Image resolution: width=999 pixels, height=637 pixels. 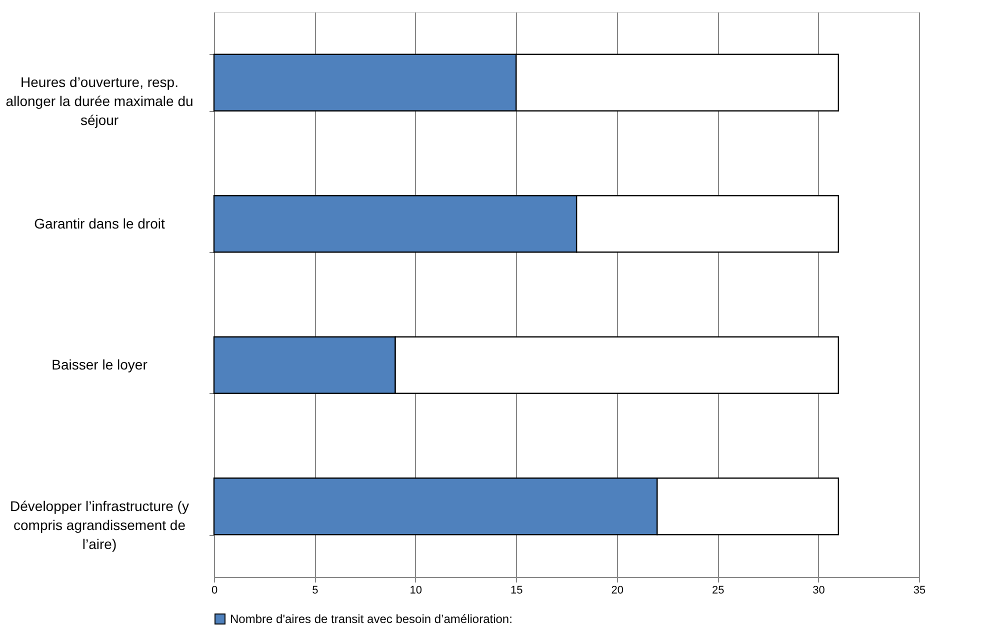 What do you see at coordinates (516, 590) in the screenshot?
I see `x-tick-label: 15` at bounding box center [516, 590].